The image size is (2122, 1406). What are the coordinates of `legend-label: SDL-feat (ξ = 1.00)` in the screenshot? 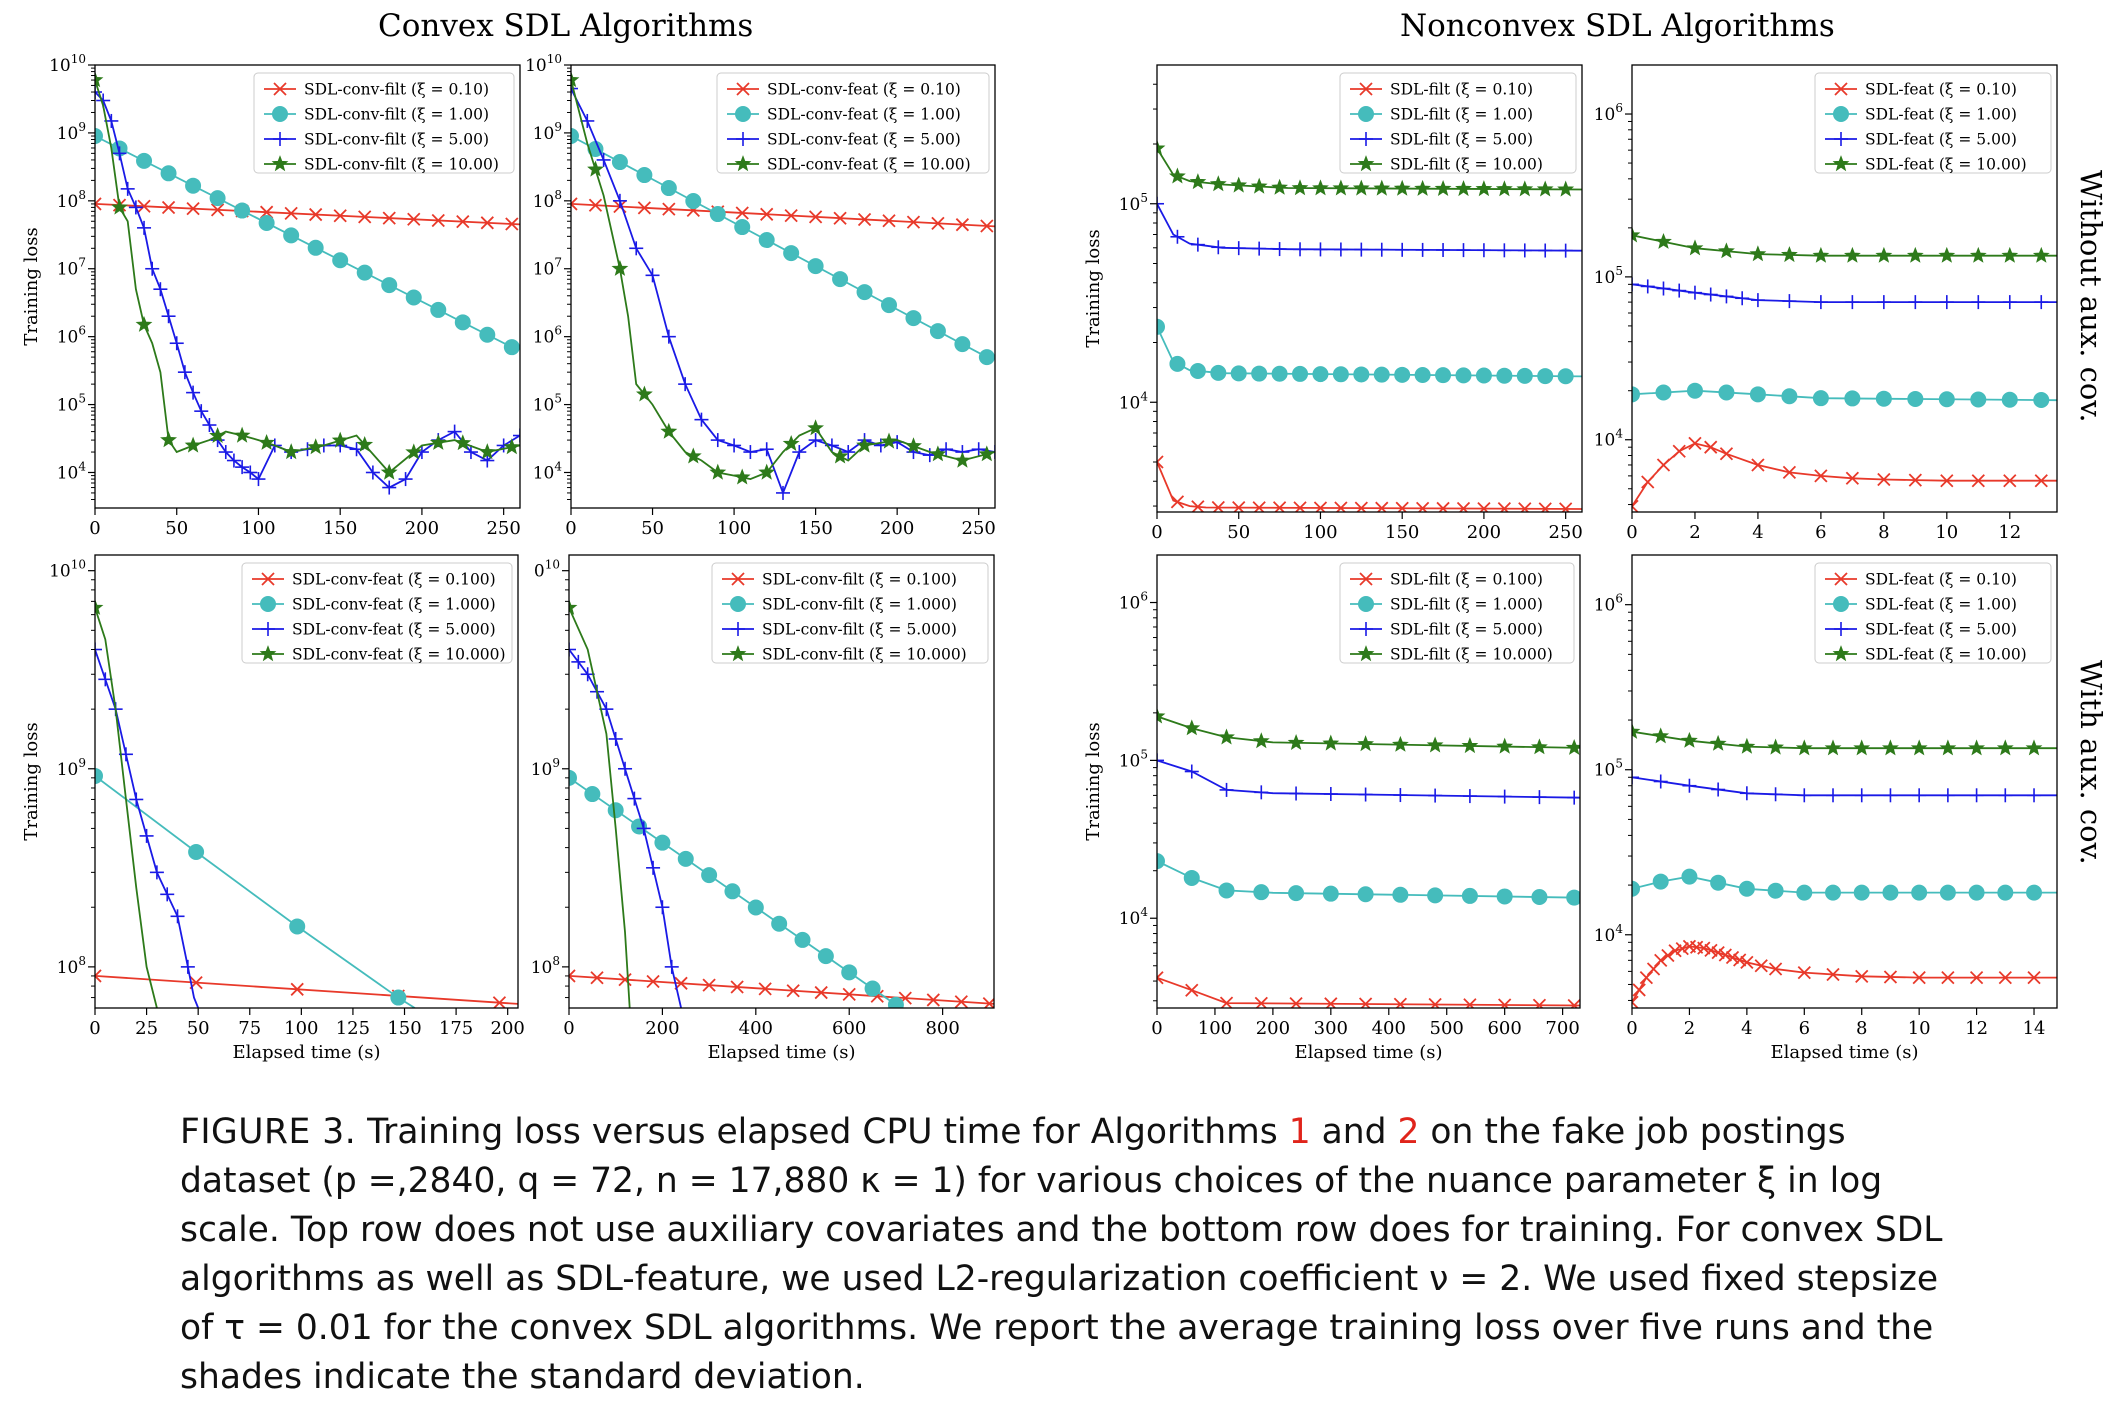 It's located at (1941, 605).